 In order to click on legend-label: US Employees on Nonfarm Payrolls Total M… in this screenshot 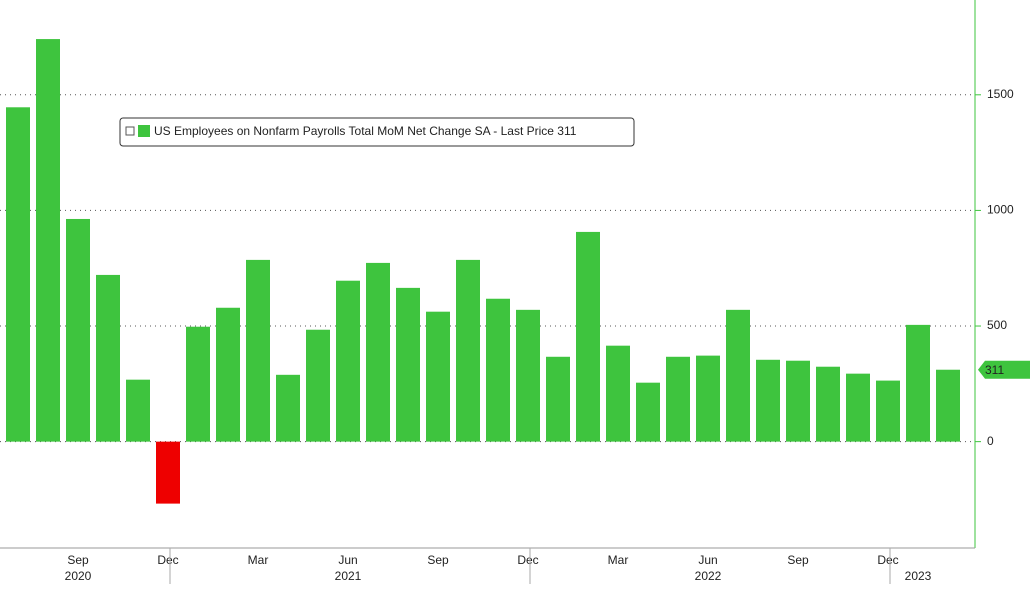, I will do `click(365, 131)`.